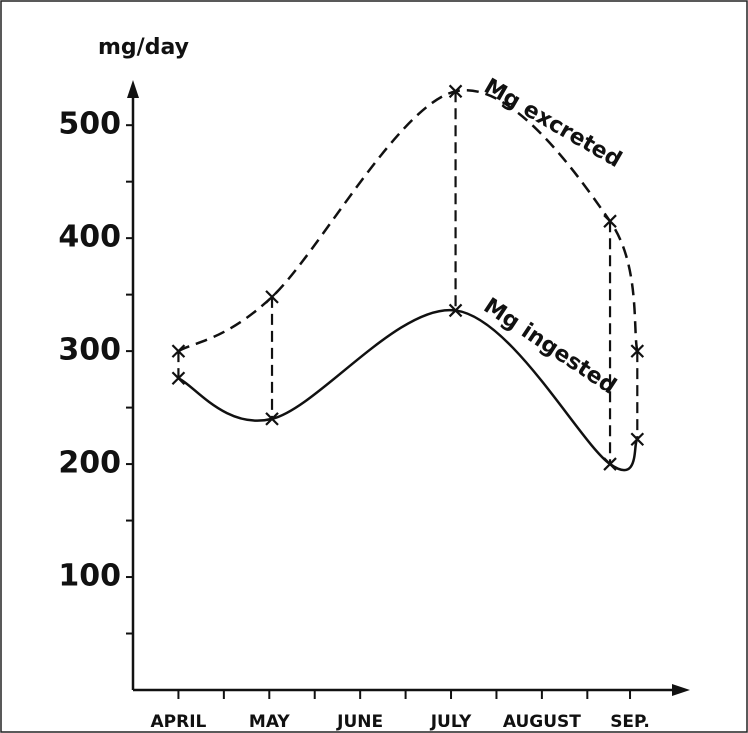 The image size is (748, 733). I want to click on y-tick-label: 400, so click(89, 237).